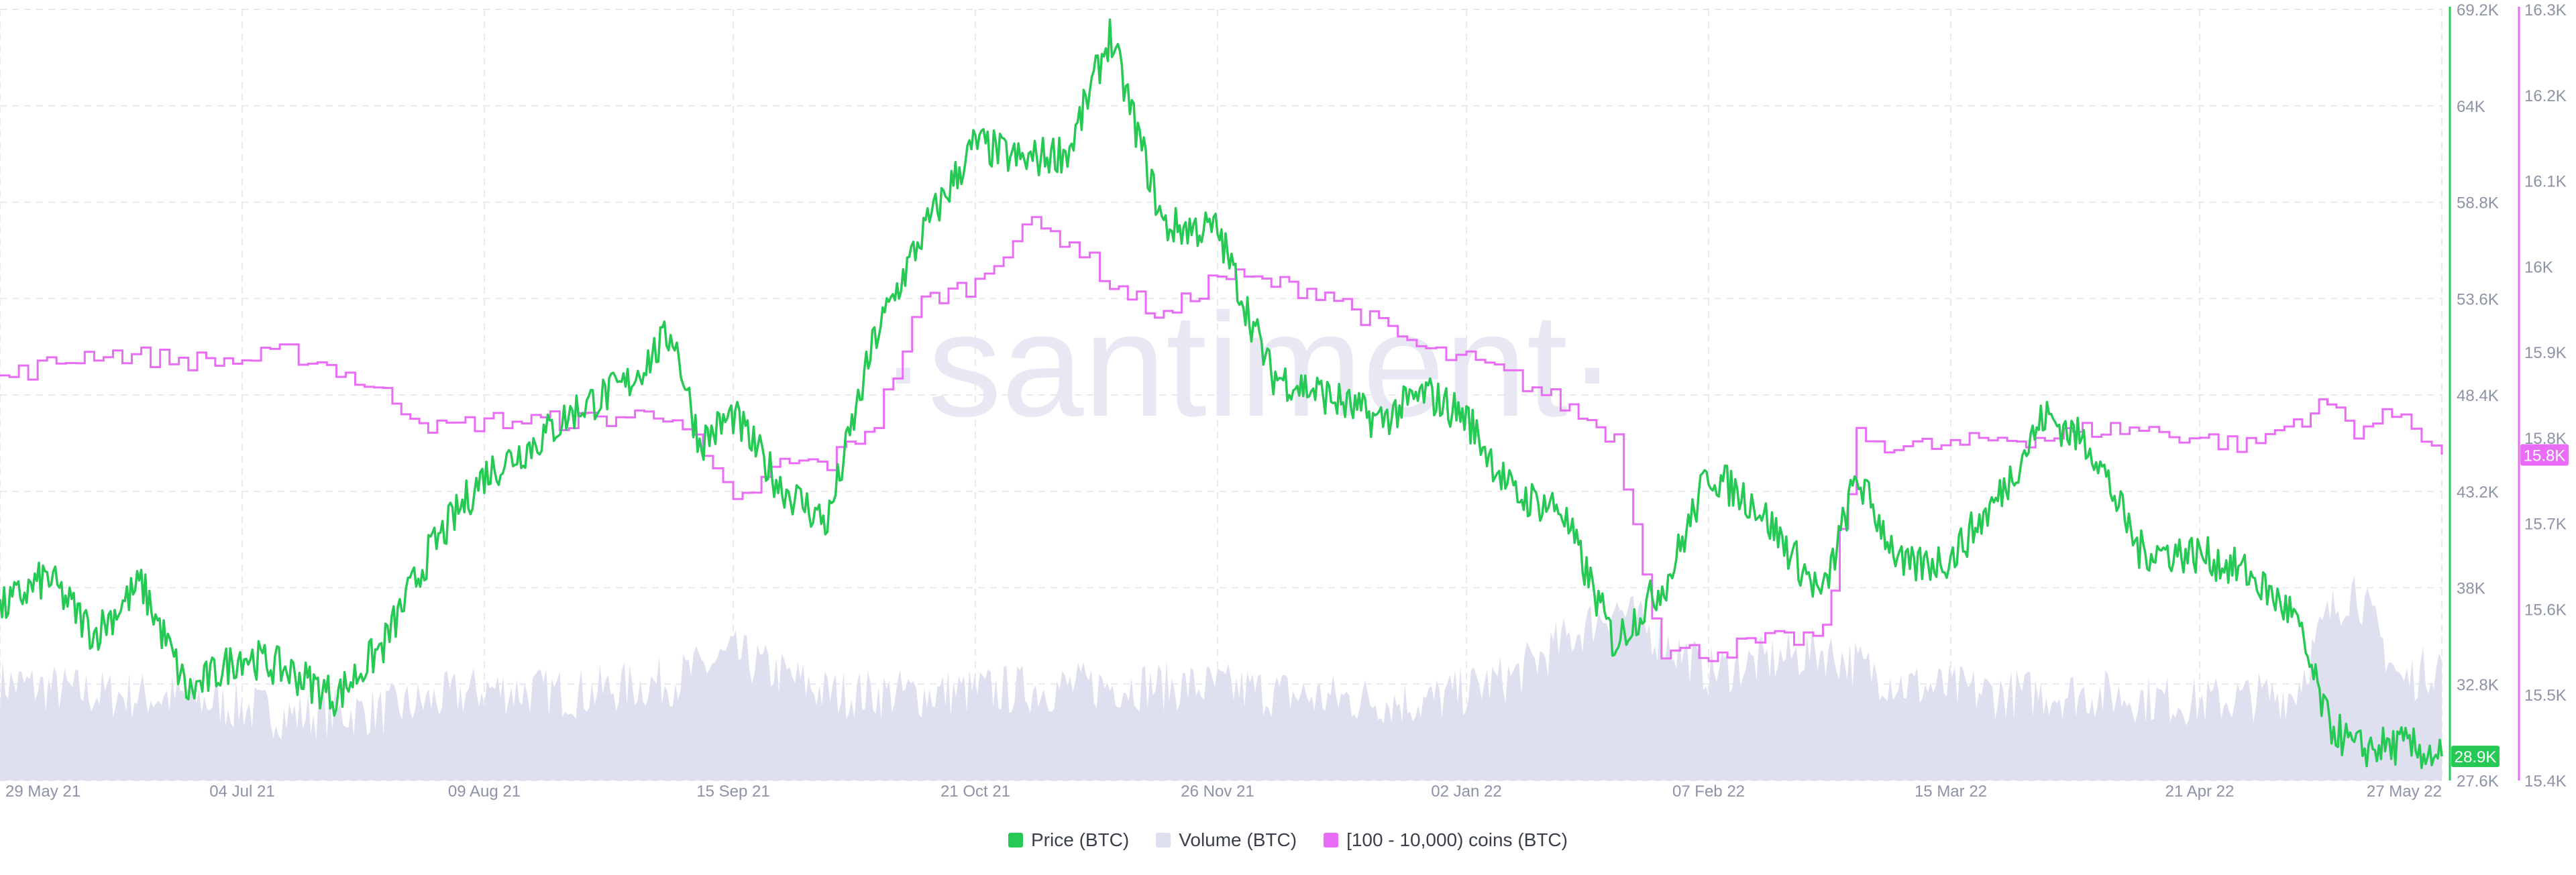  I want to click on price-axis-tick-label: 27.6K, so click(2478, 781).